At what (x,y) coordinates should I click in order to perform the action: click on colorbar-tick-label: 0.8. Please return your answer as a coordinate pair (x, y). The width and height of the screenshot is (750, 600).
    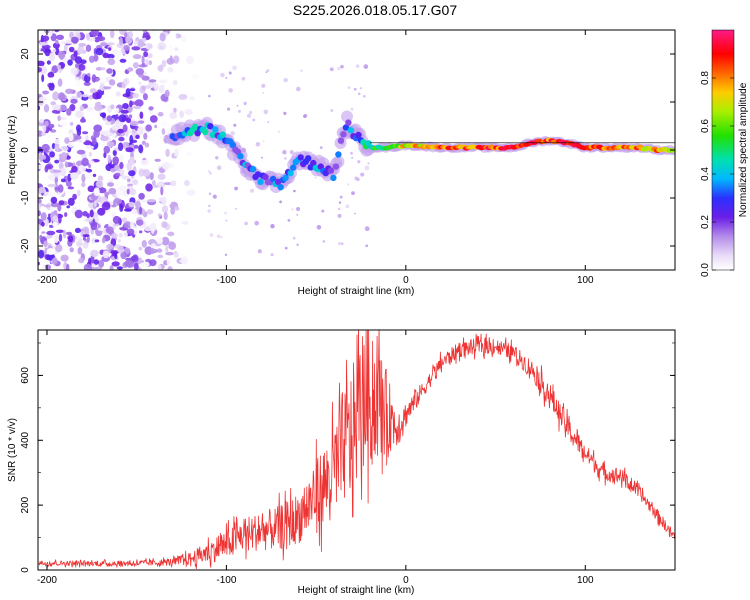
    Looking at the image, I should click on (705, 78).